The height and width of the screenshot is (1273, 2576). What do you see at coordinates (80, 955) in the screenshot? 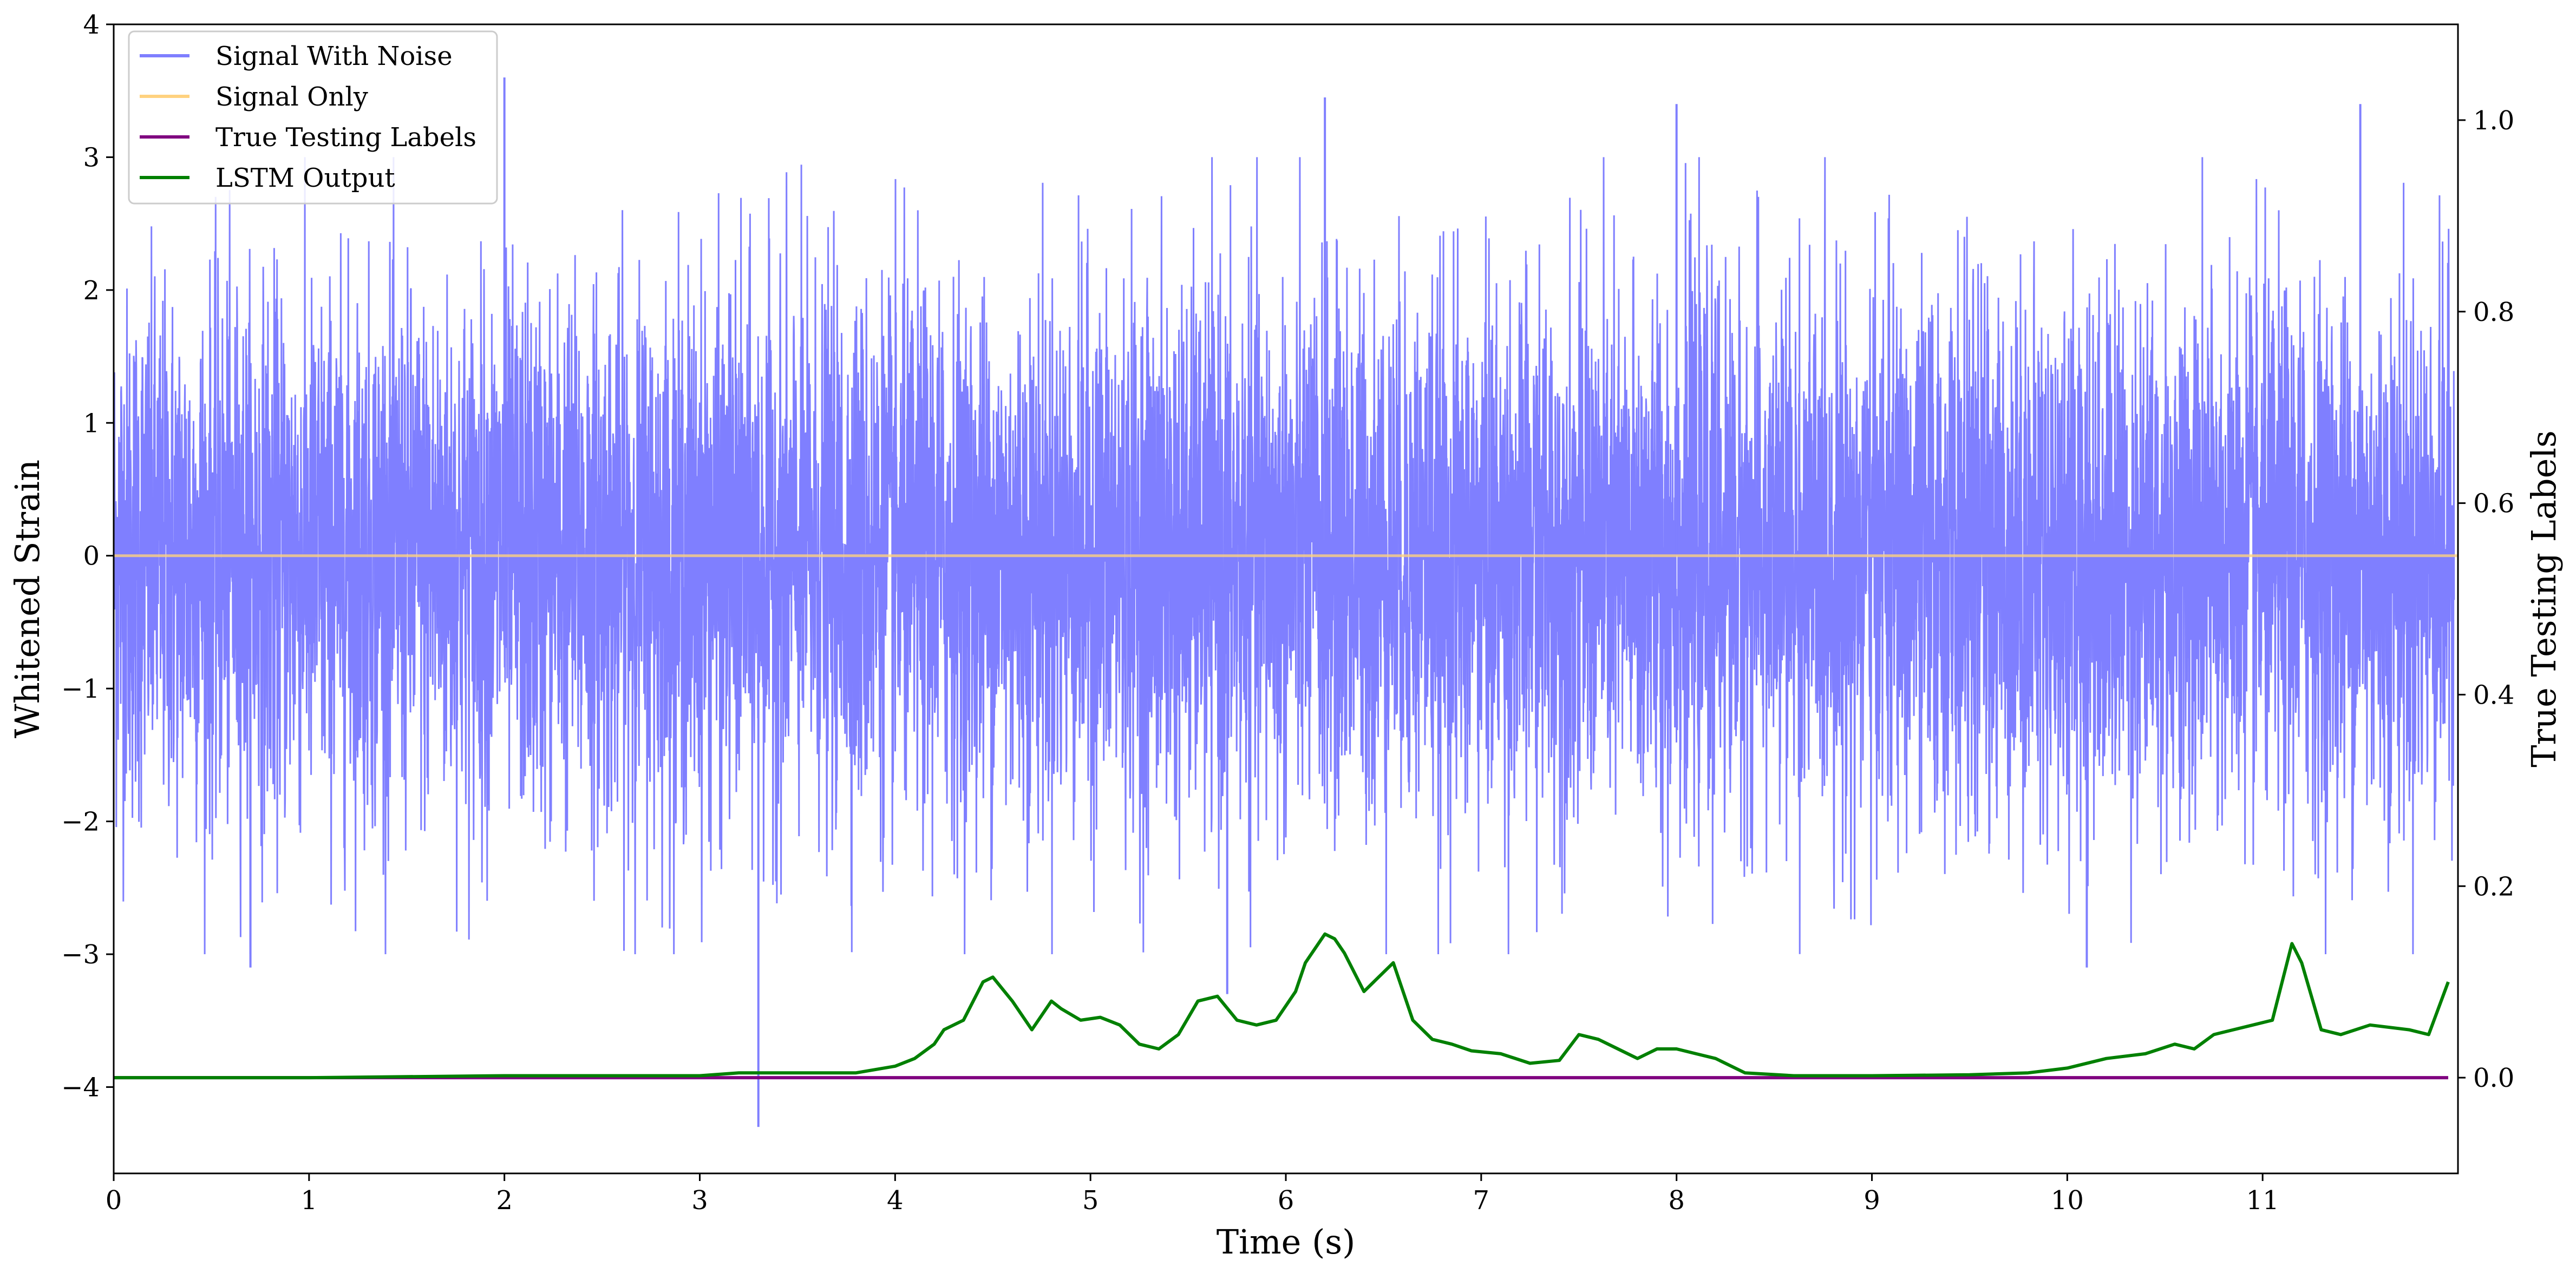
I see `y-left-tick-label: −3` at bounding box center [80, 955].